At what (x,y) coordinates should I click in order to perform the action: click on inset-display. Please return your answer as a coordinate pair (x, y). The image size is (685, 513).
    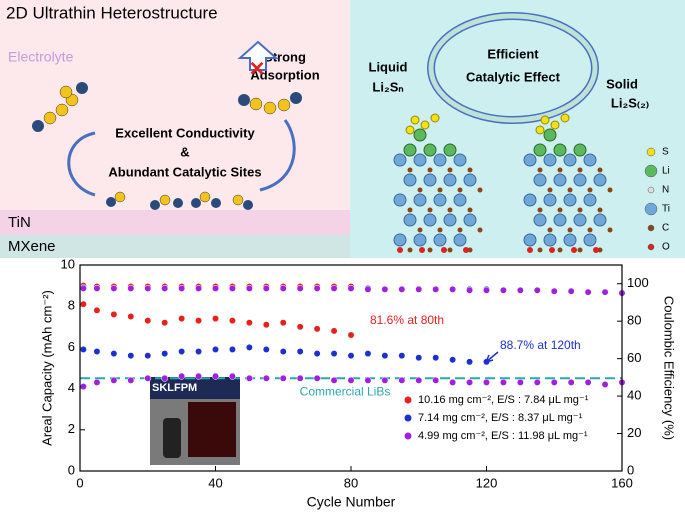
    Looking at the image, I should click on (212, 429).